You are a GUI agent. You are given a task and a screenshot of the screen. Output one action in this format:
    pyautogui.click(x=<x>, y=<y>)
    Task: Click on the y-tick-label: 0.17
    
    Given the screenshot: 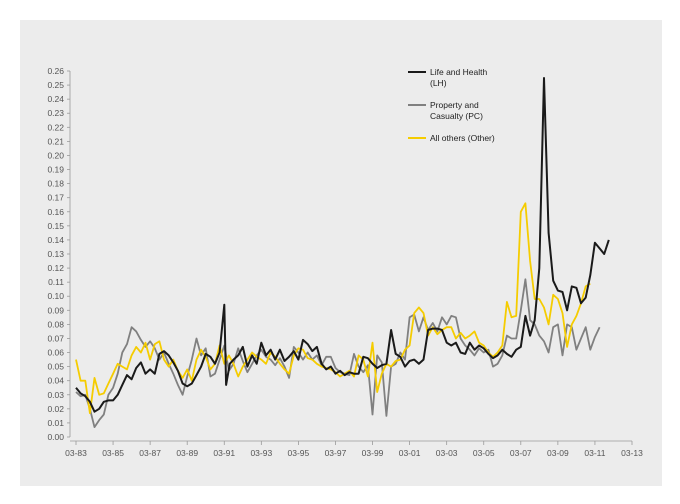 What is the action you would take?
    pyautogui.click(x=55, y=198)
    